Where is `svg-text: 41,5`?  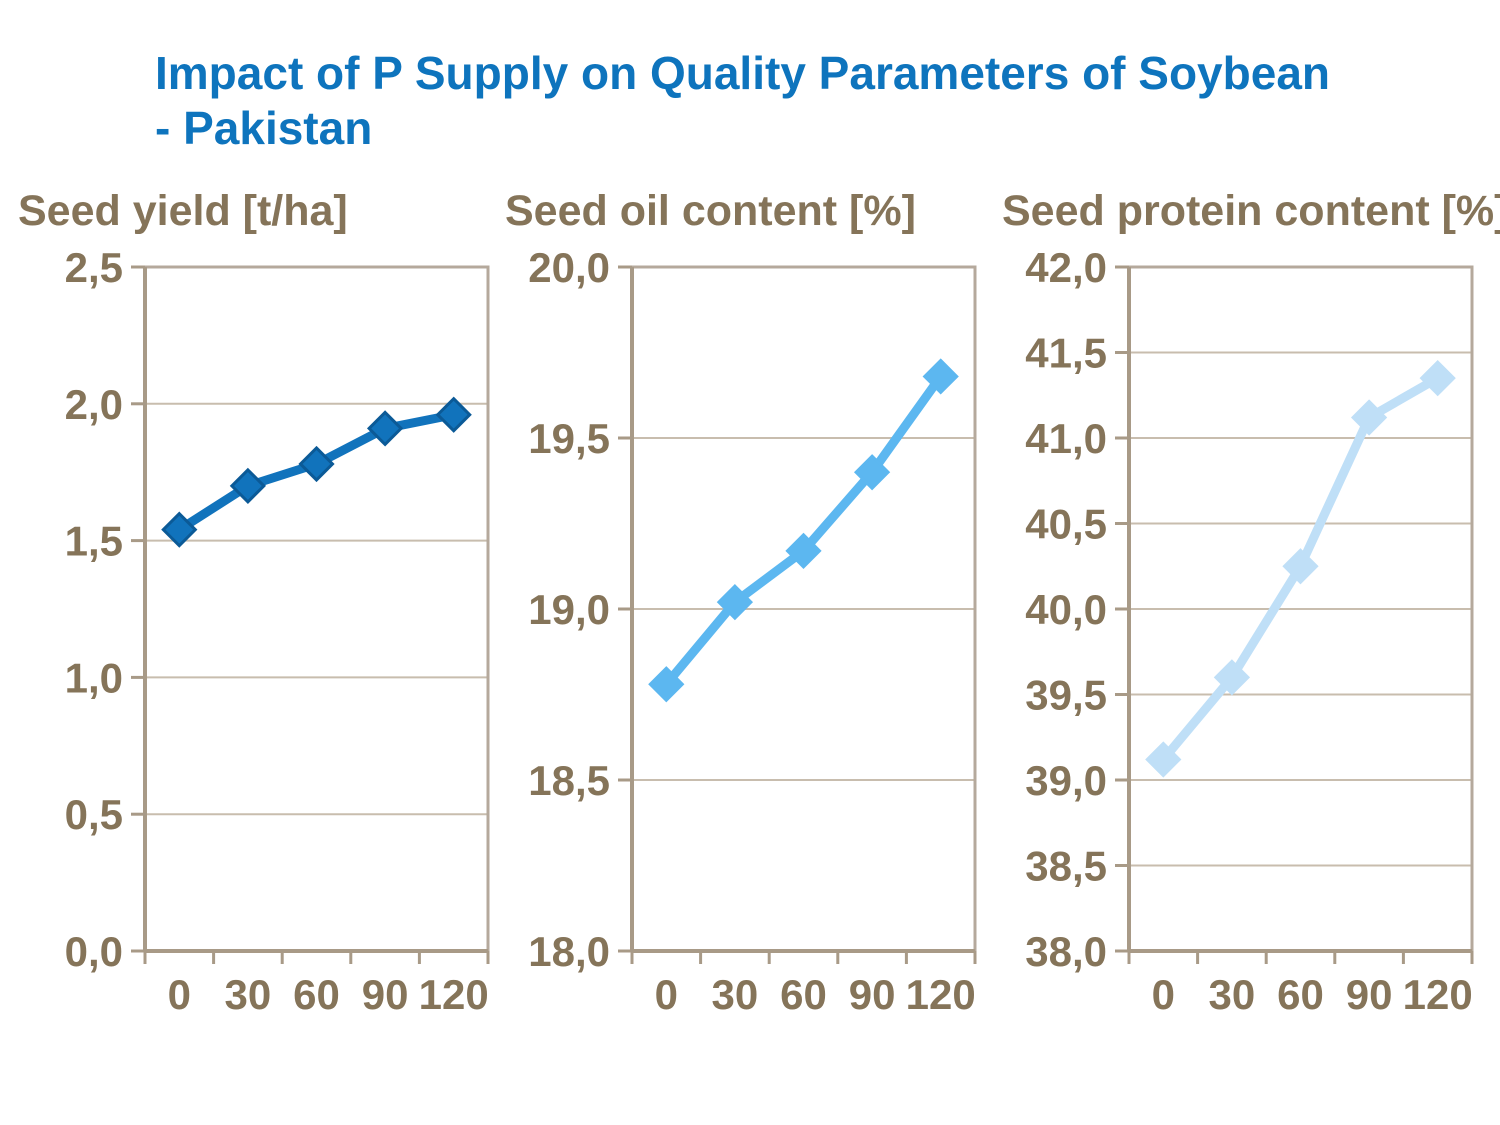 svg-text: 41,5 is located at coordinates (1066, 353).